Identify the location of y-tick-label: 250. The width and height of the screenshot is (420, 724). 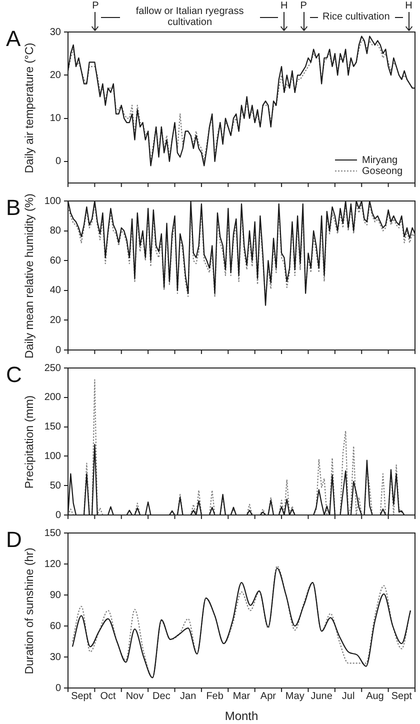
(53, 368).